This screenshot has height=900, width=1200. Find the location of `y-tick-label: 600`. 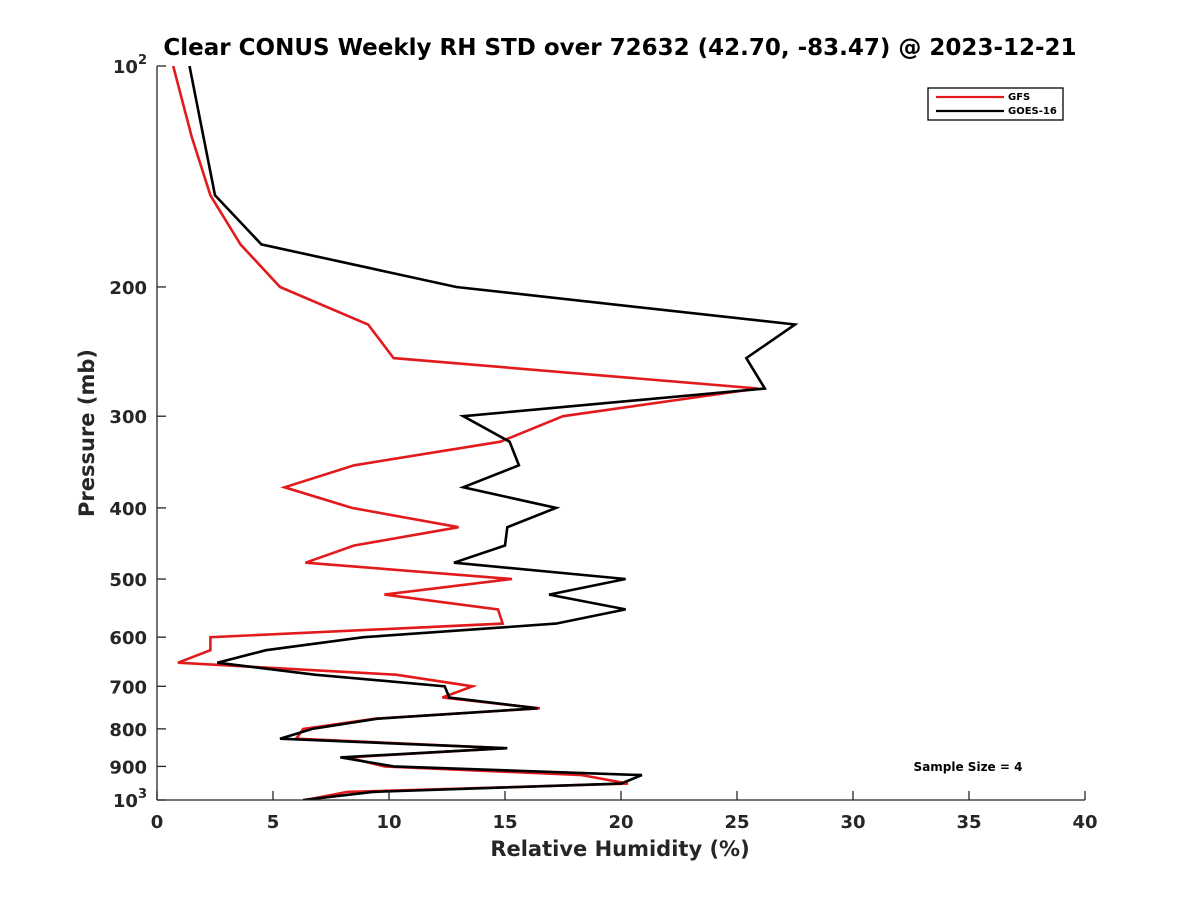

y-tick-label: 600 is located at coordinates (128, 638).